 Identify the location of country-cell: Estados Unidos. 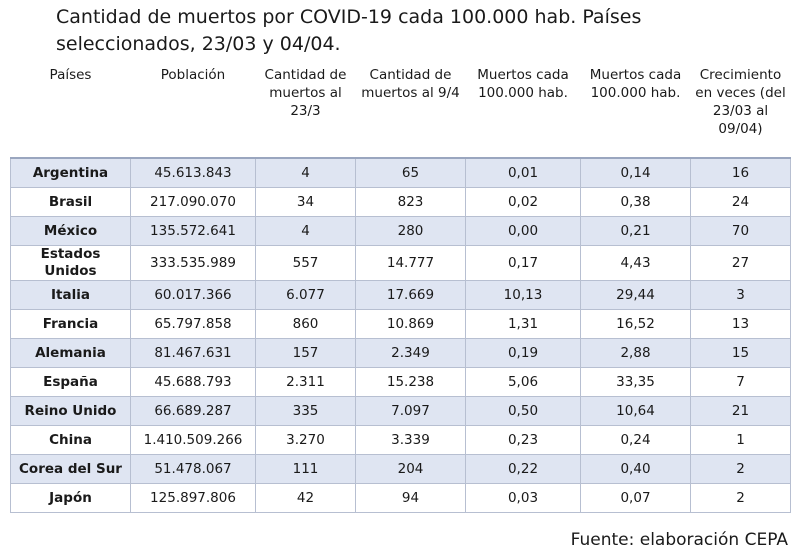
(70, 263).